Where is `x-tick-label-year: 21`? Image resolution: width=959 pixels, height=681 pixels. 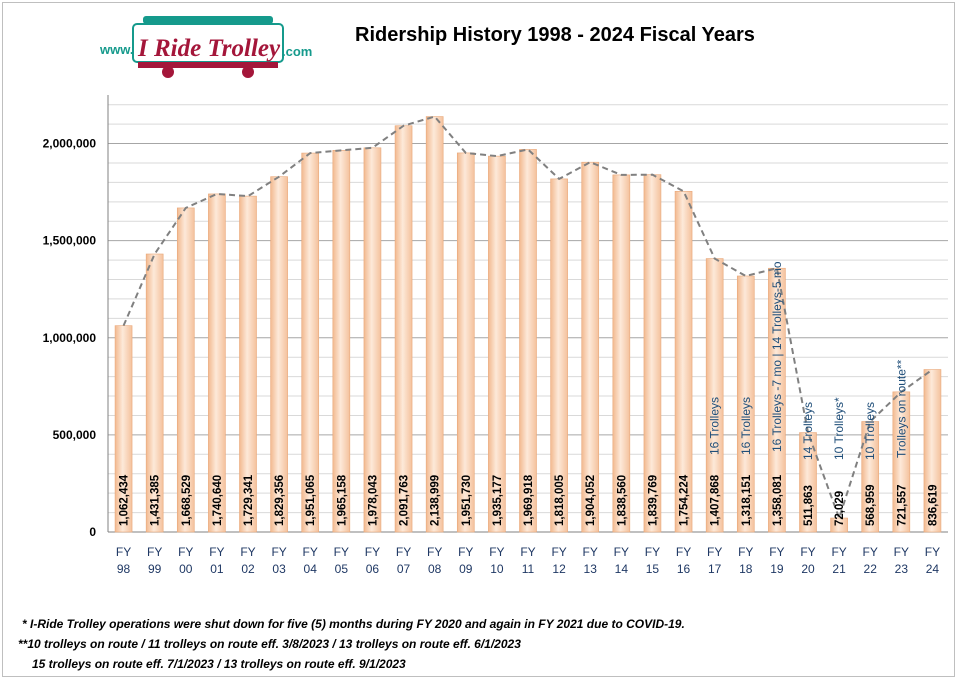 x-tick-label-year: 21 is located at coordinates (839, 569).